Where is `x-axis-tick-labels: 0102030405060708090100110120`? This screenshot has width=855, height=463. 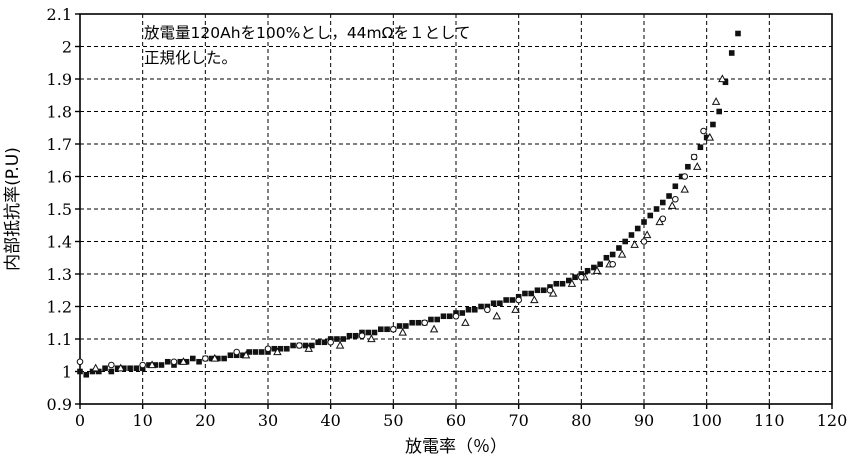 x-axis-tick-labels: 0102030405060708090100110120 is located at coordinates (461, 420).